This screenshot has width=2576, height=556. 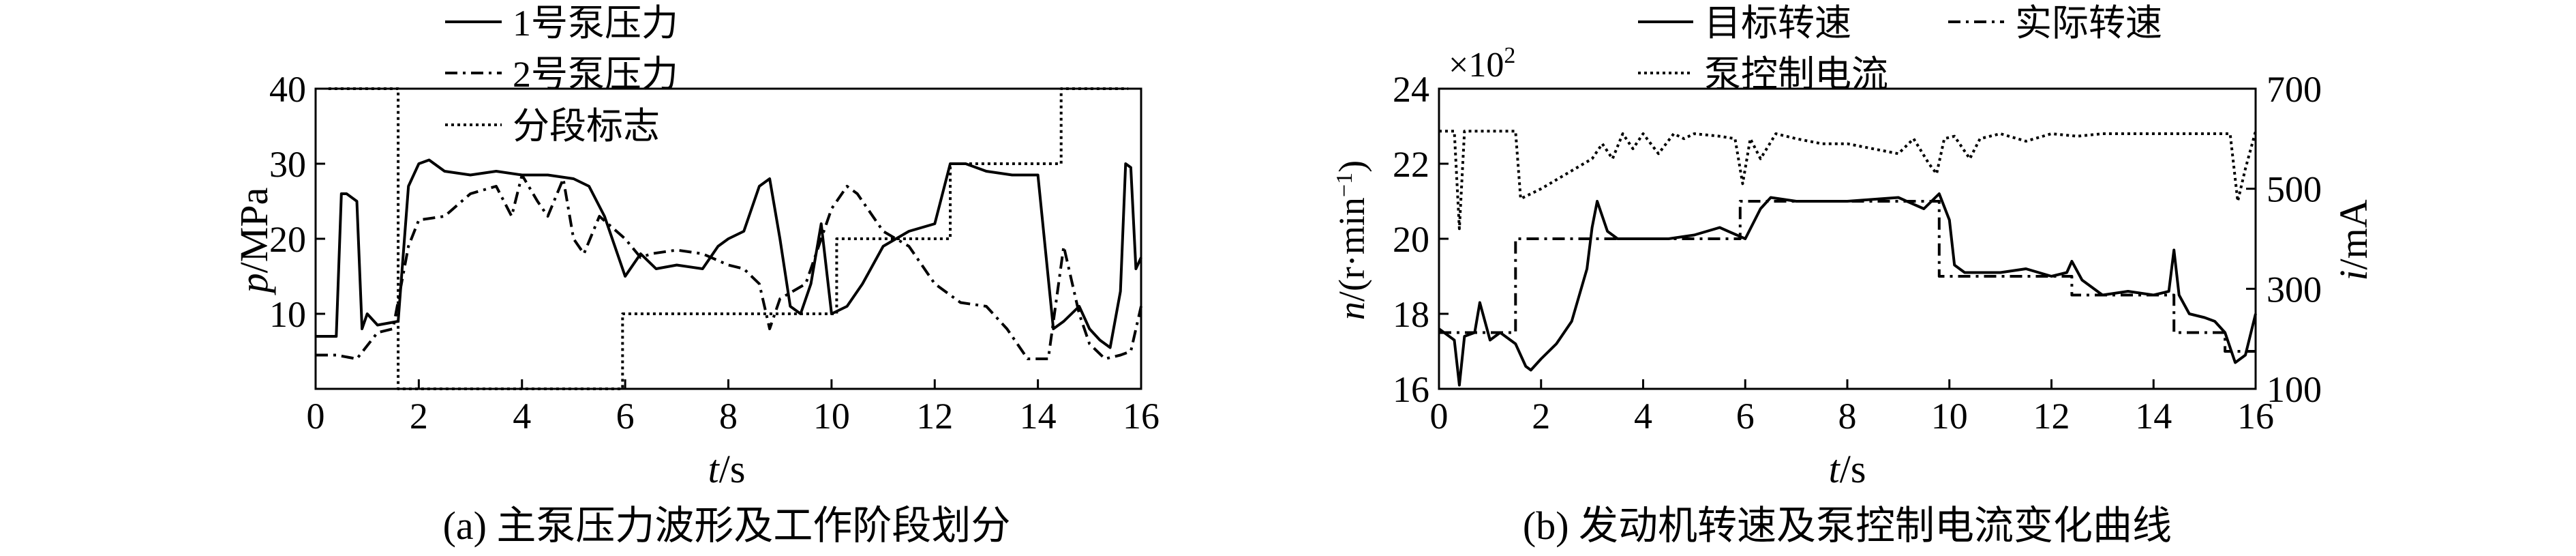 I want to click on chart-a-x-tick-label: 10, so click(x=831, y=416).